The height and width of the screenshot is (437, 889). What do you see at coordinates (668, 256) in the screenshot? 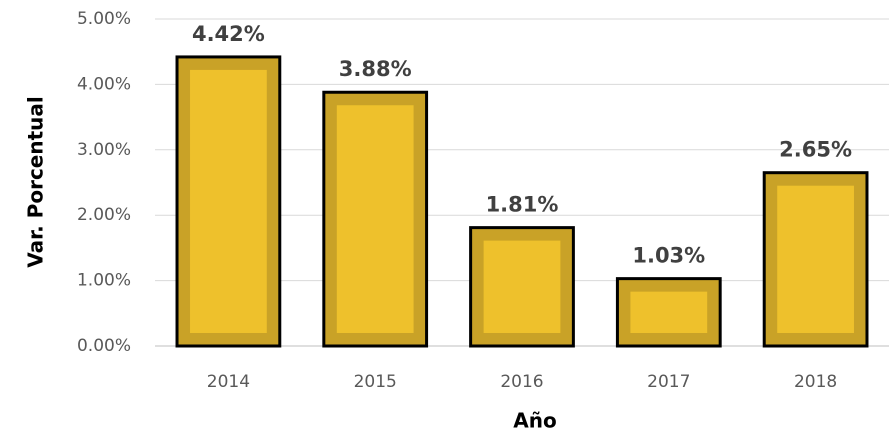
I see `value-label: 1.03%` at bounding box center [668, 256].